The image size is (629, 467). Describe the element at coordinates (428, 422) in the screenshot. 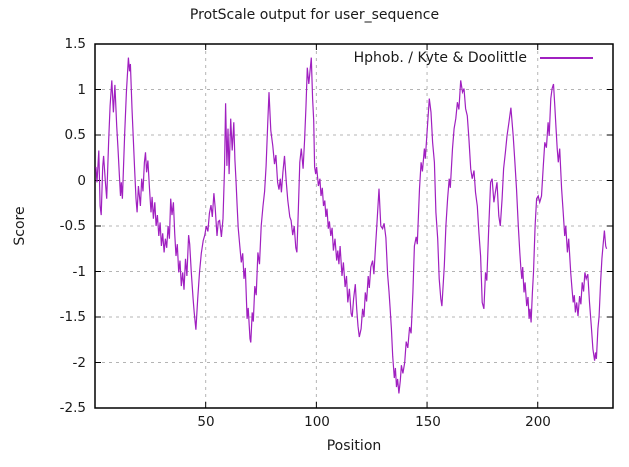

I see `x-tick-label: 150` at that location.